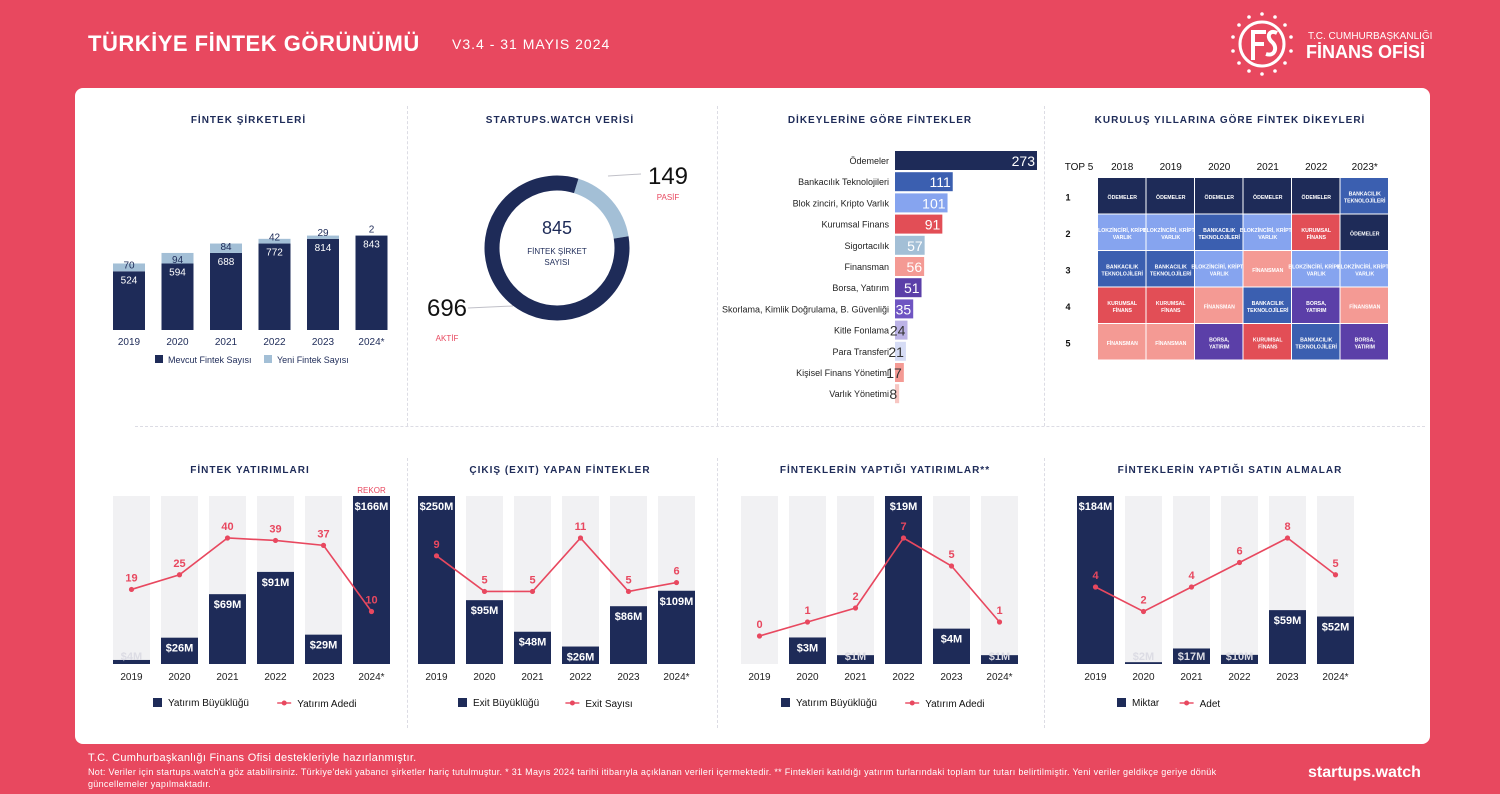 This screenshot has height=794, width=1500. I want to click on xtick-2022: 2022, so click(274, 342).